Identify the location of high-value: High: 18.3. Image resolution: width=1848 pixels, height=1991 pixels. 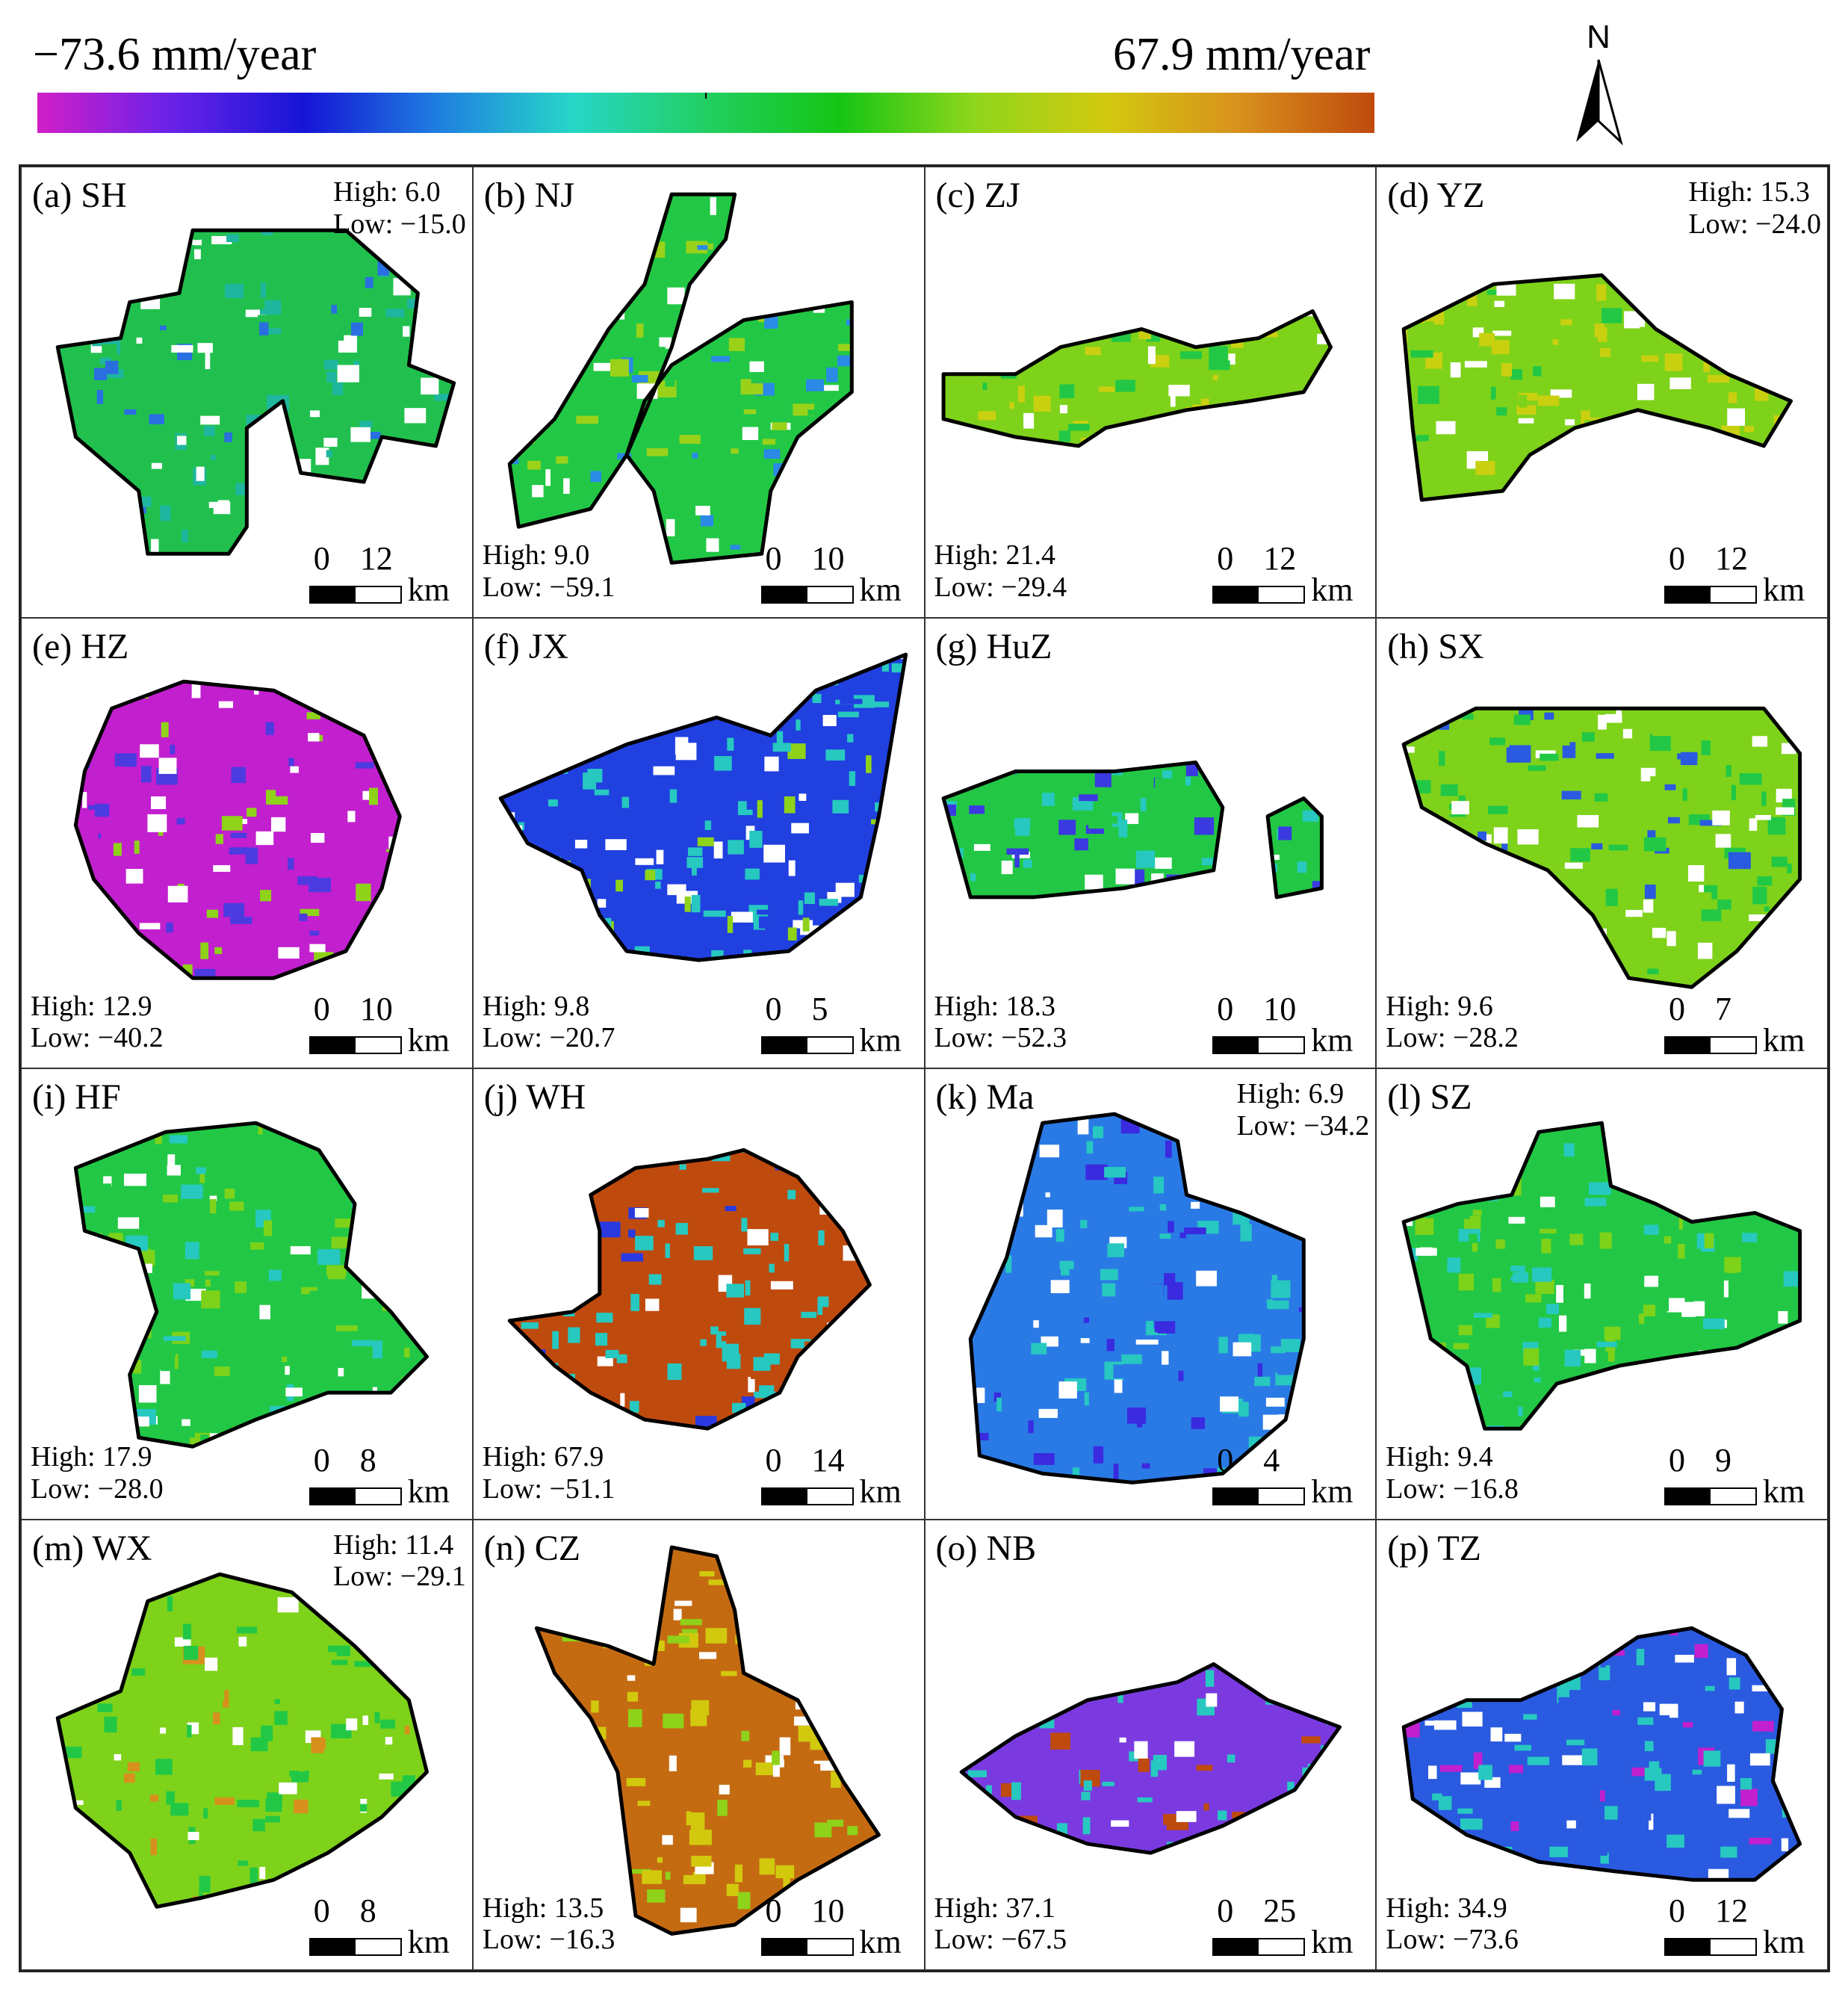
(995, 1006).